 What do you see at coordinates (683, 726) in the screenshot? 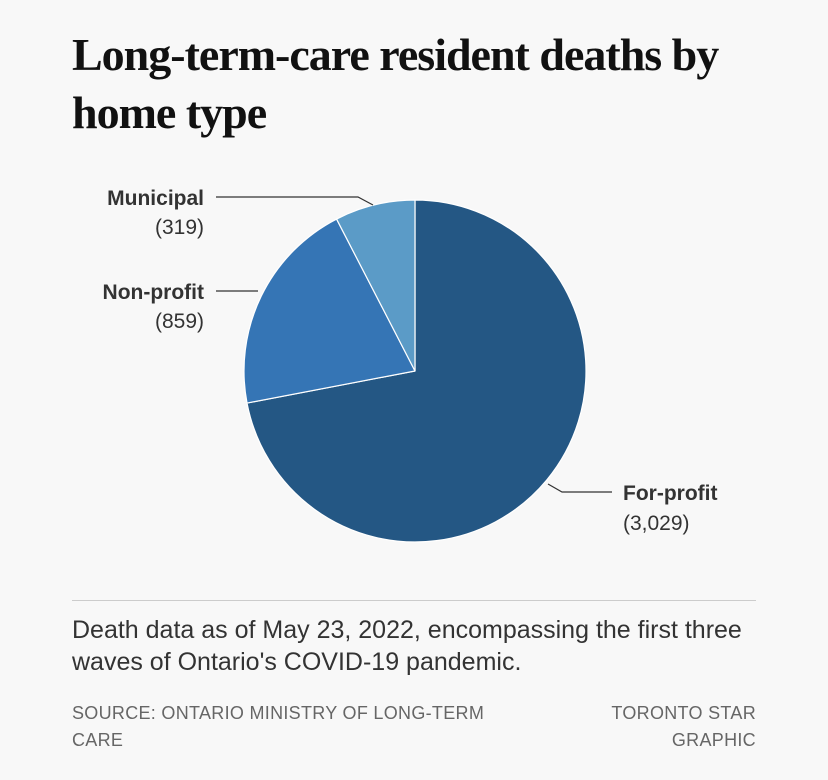
I see `graphic-credit: TORONTO STAR GRAPHIC` at bounding box center [683, 726].